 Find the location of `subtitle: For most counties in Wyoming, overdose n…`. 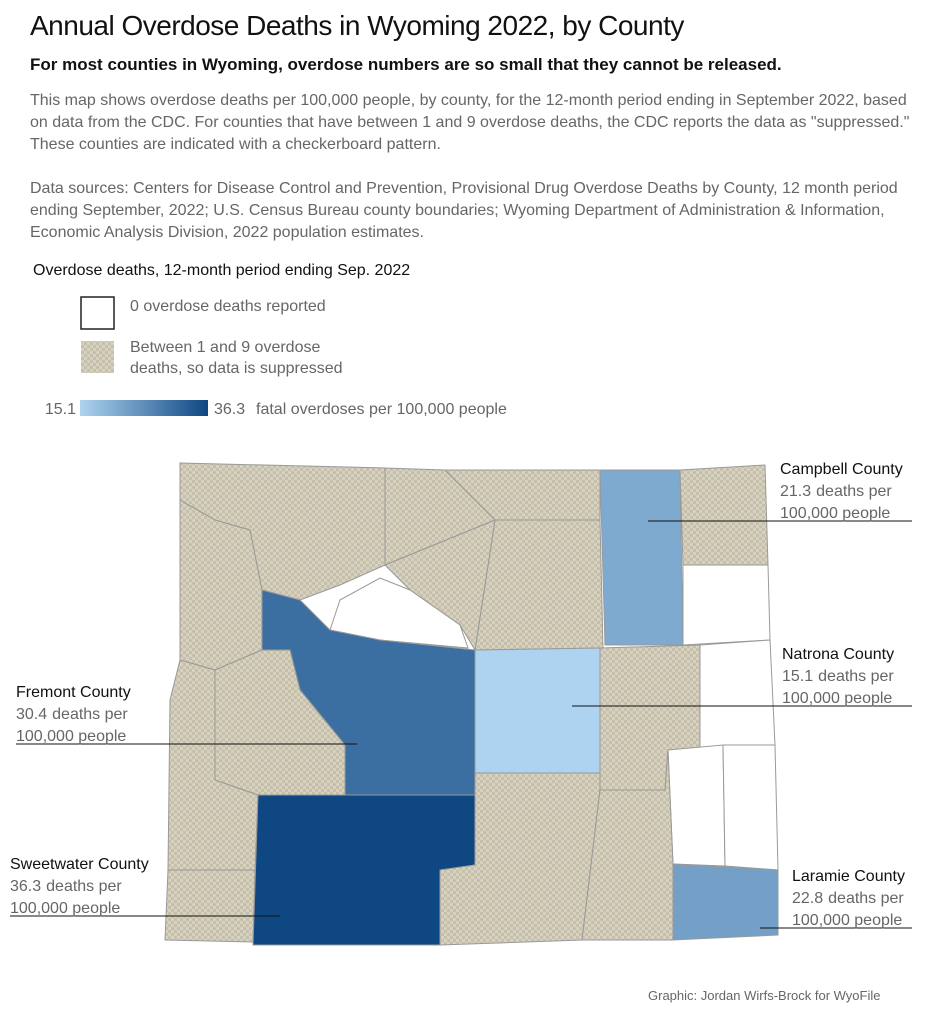

subtitle: For most counties in Wyoming, overdose n… is located at coordinates (406, 64).